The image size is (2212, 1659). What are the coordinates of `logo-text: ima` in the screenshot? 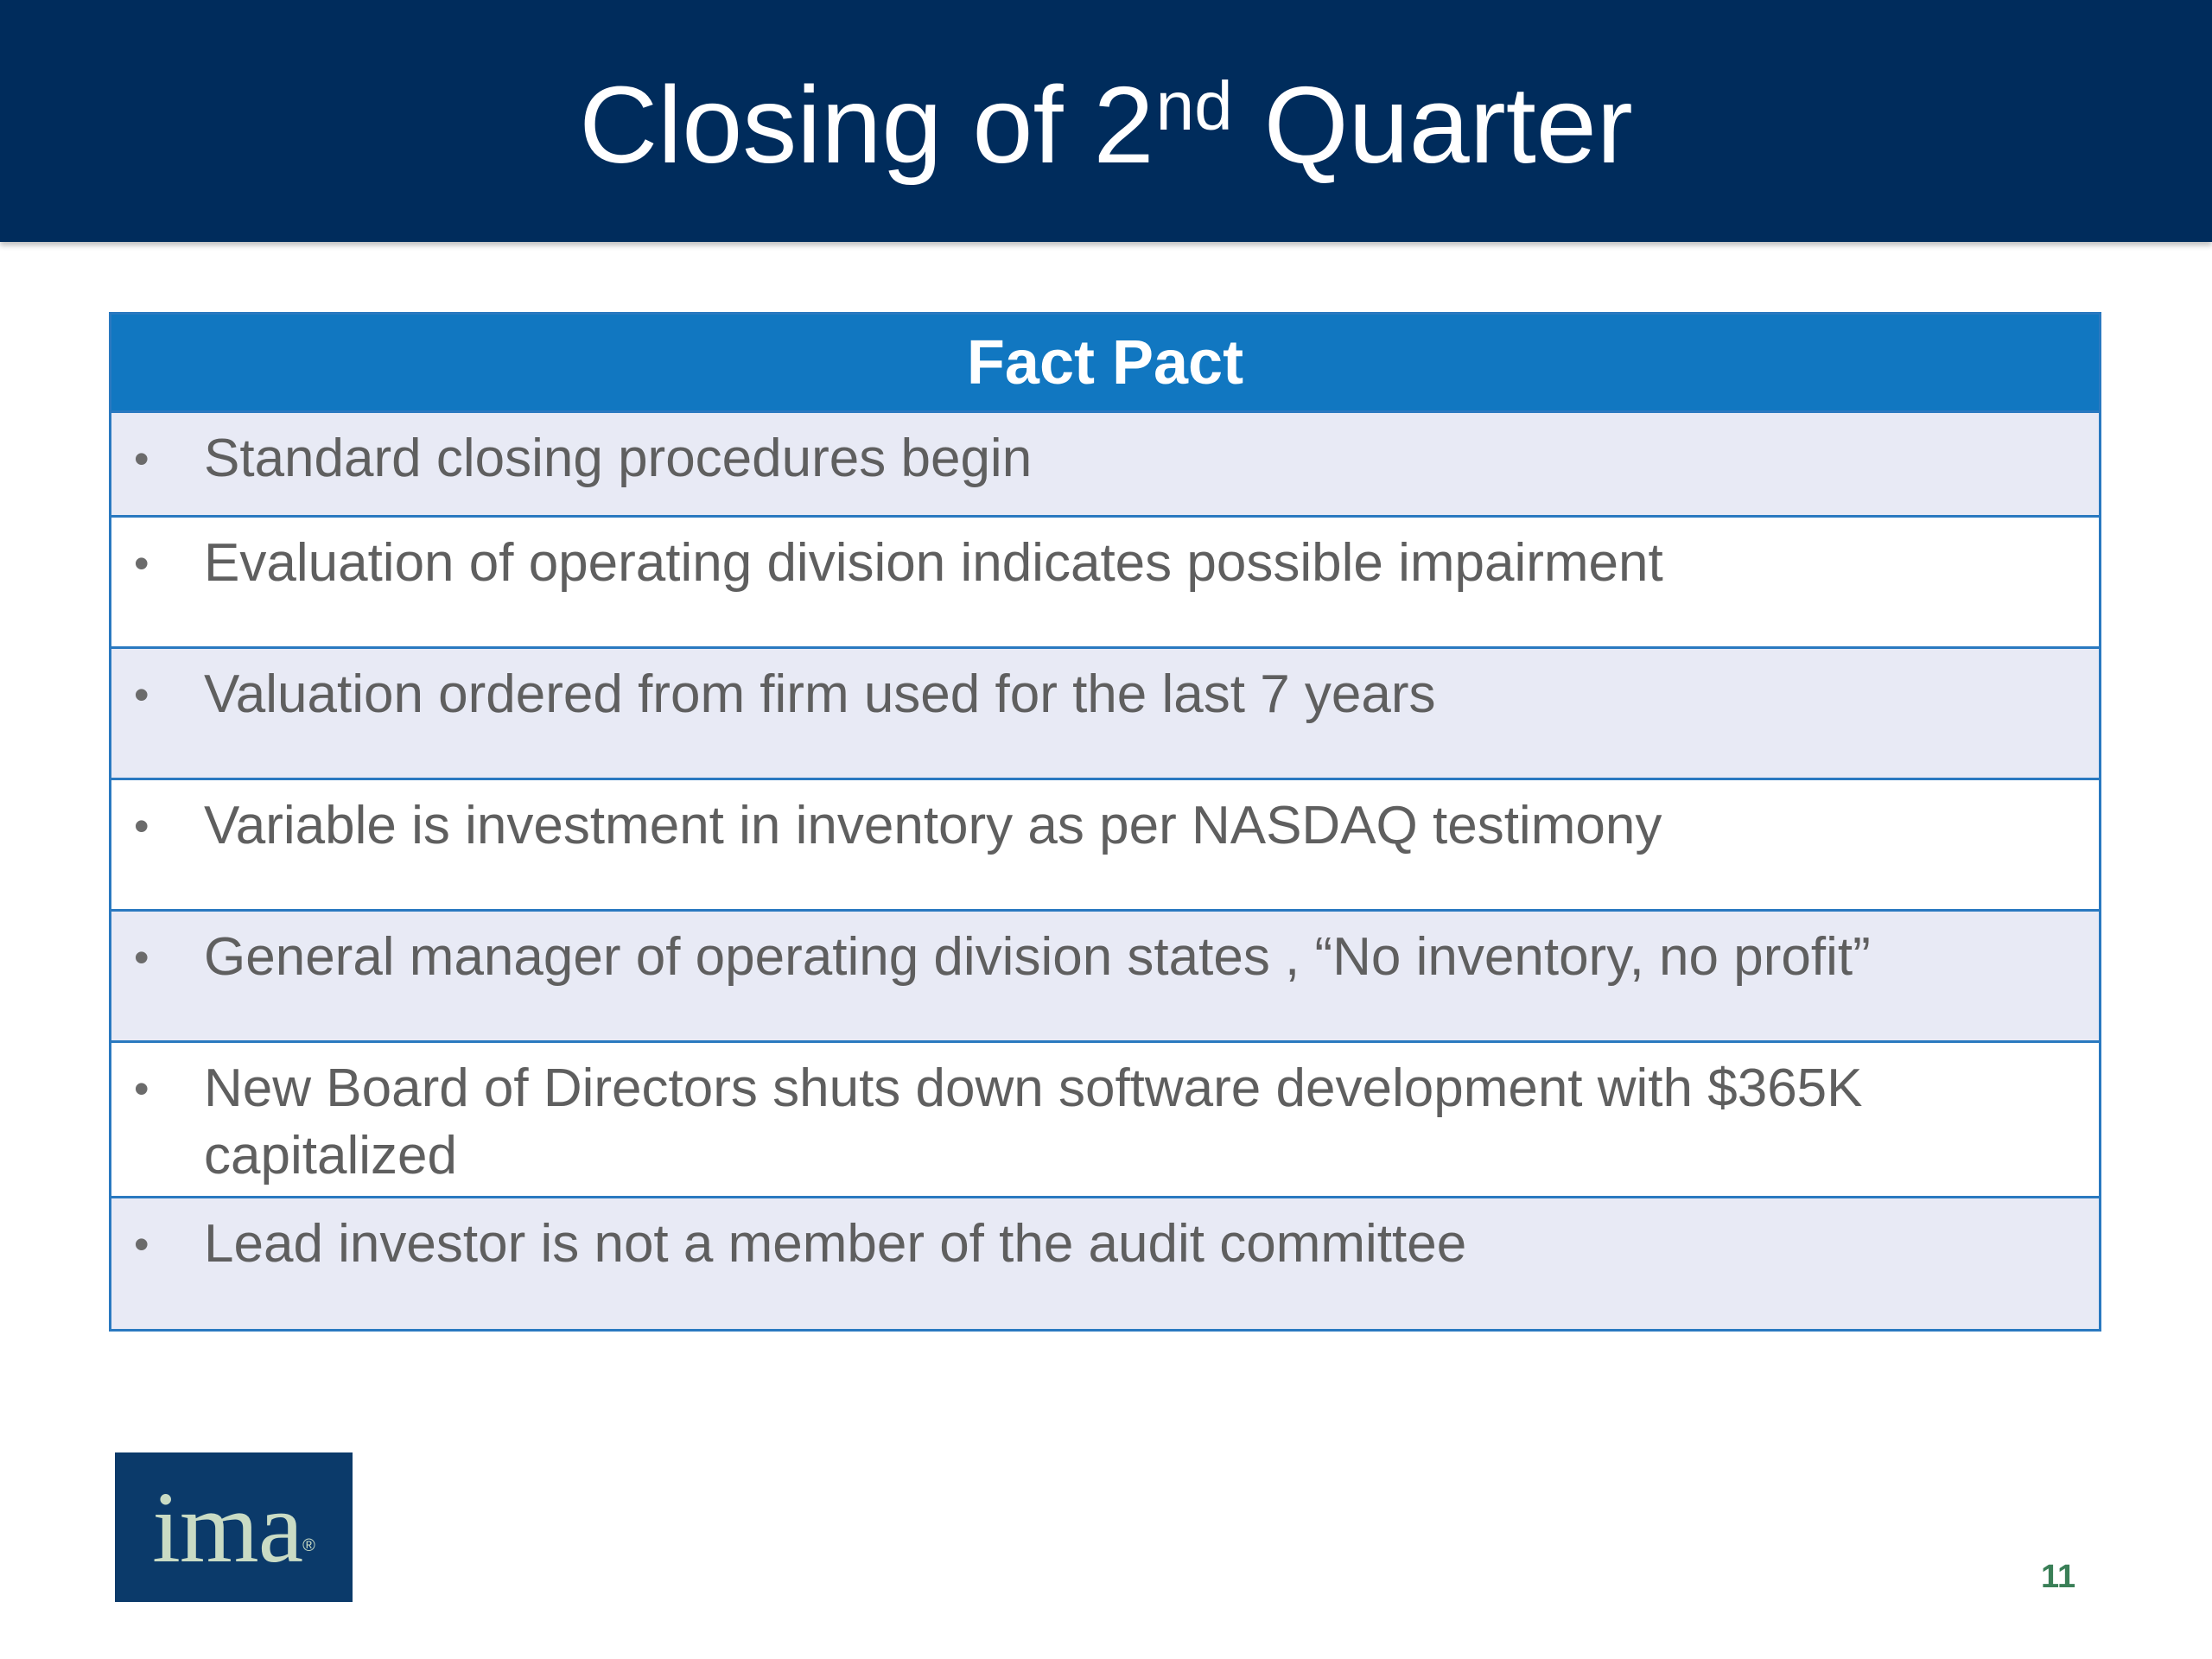 It's located at (227, 1527).